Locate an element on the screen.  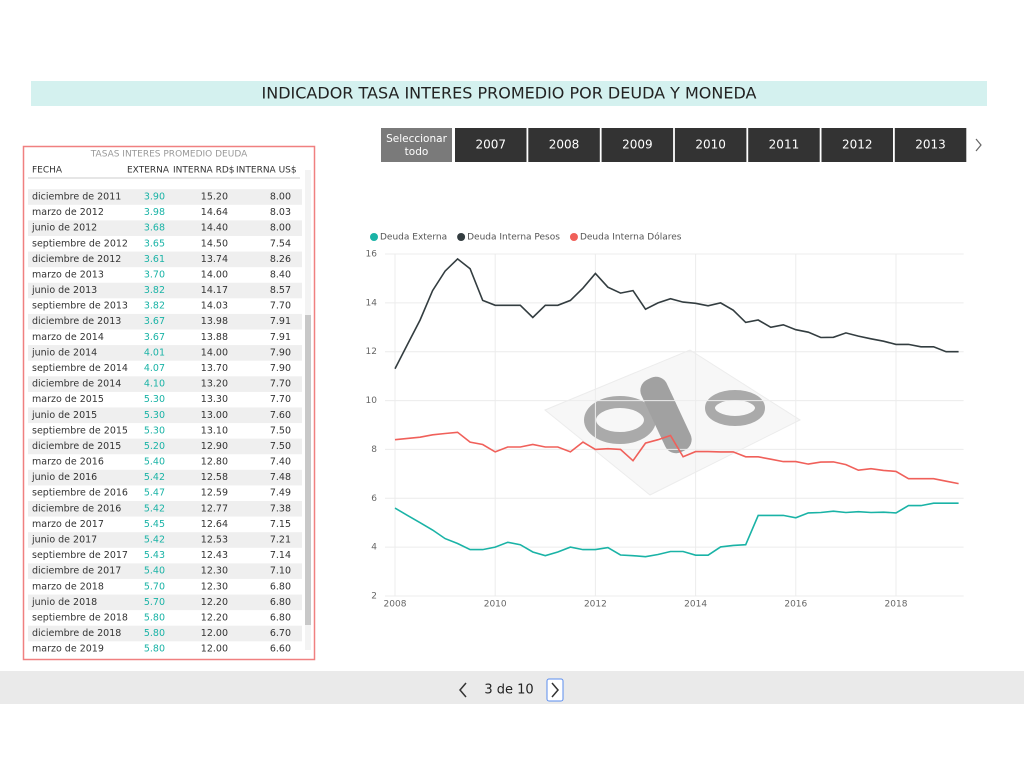
next-page is located at coordinates (555, 690).